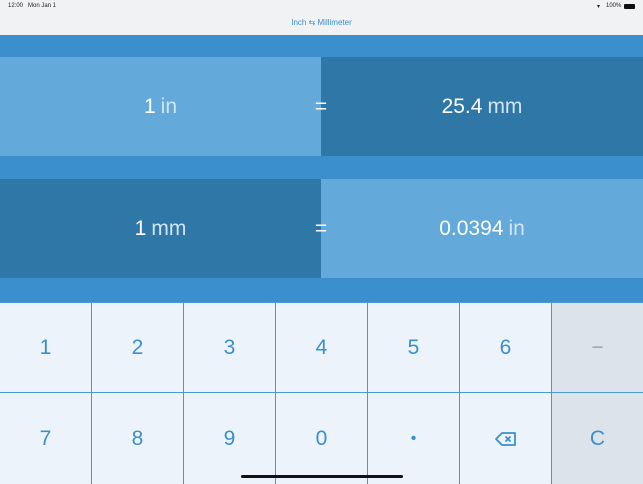  What do you see at coordinates (413, 347) in the screenshot?
I see `key-5: 5` at bounding box center [413, 347].